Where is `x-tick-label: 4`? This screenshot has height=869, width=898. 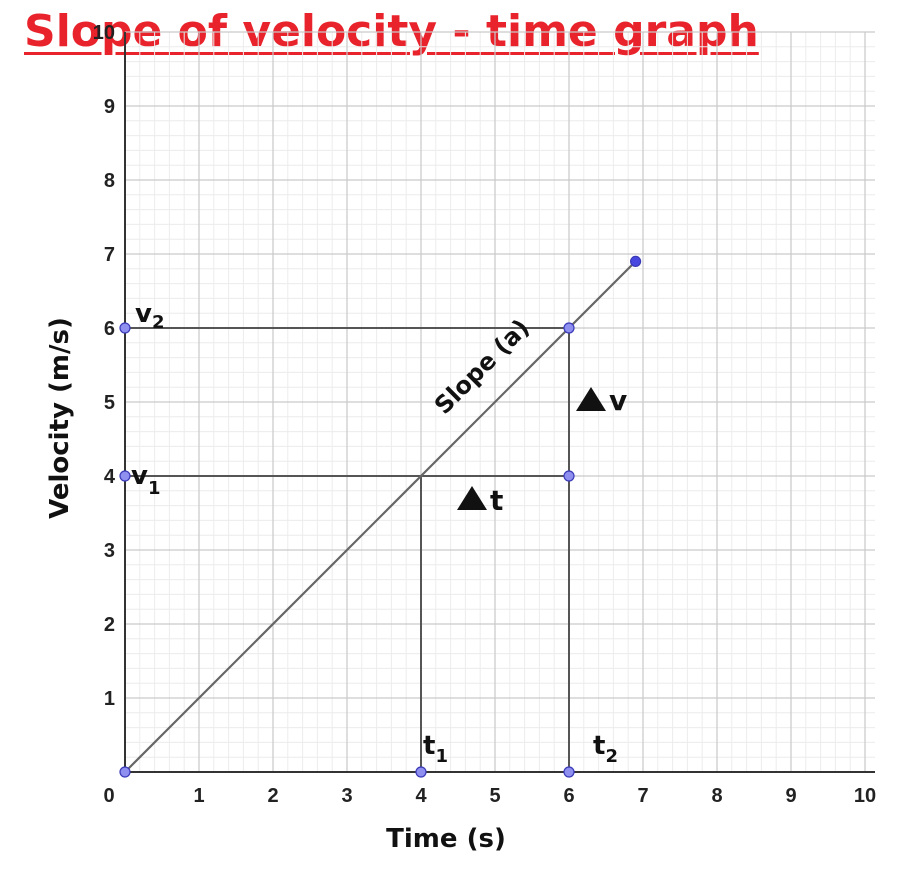
x-tick-label: 4 is located at coordinates (421, 796).